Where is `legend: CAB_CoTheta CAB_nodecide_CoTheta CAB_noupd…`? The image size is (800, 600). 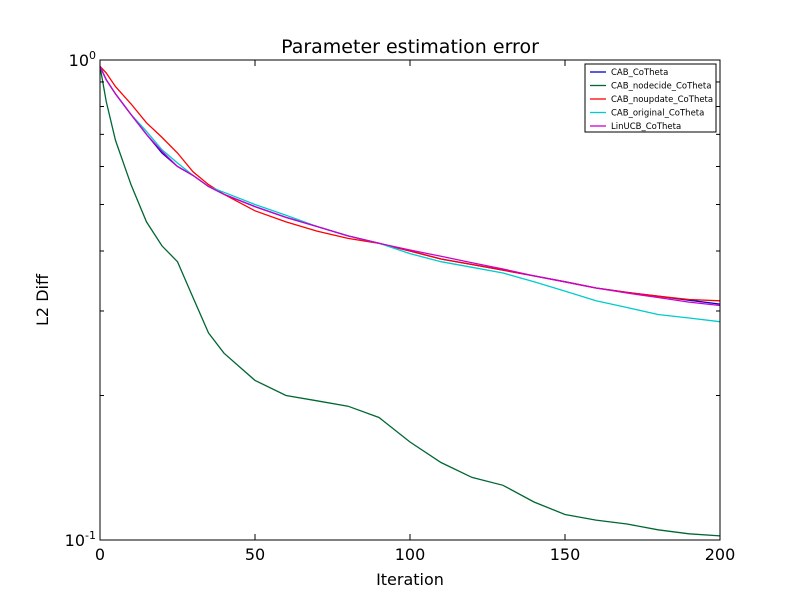 legend: CAB_CoTheta CAB_nodecide_CoTheta CAB_noupd… is located at coordinates (650, 98).